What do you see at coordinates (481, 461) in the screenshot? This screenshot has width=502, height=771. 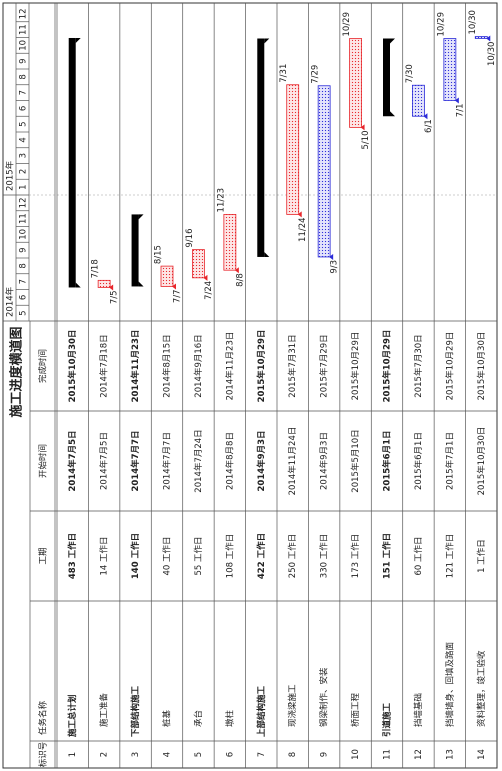 I see `start-date: 2015年10月30日` at bounding box center [481, 461].